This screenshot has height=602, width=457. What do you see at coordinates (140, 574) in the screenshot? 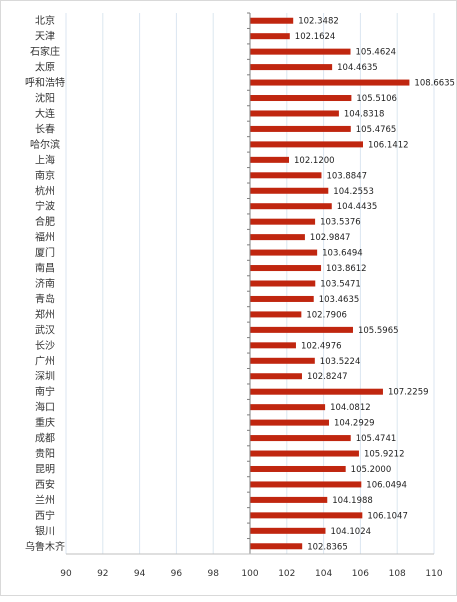
I see `x-tick-label: 94` at bounding box center [140, 574].